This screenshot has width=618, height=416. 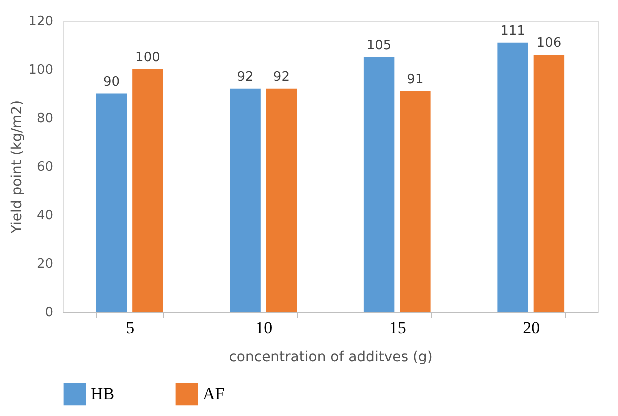 I want to click on data-label: 105, so click(x=379, y=46).